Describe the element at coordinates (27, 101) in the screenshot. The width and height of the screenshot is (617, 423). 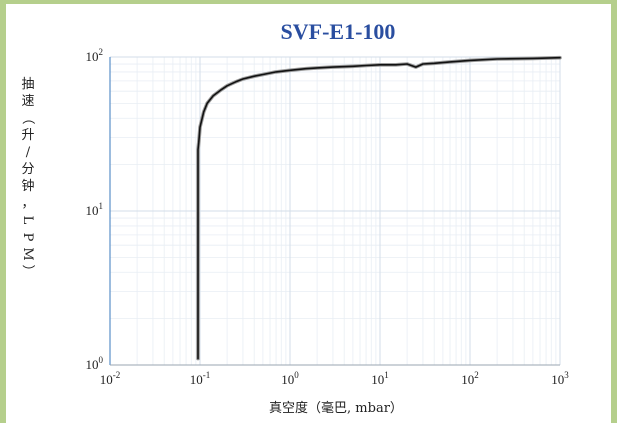
I see `y-axis-label-char: 速` at that location.